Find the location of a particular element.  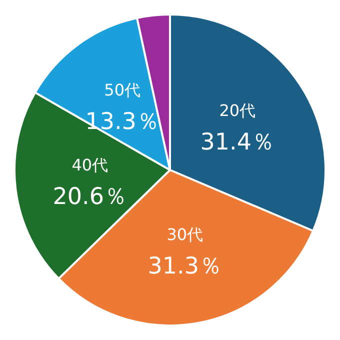

slice-label: 30代 is located at coordinates (185, 234).